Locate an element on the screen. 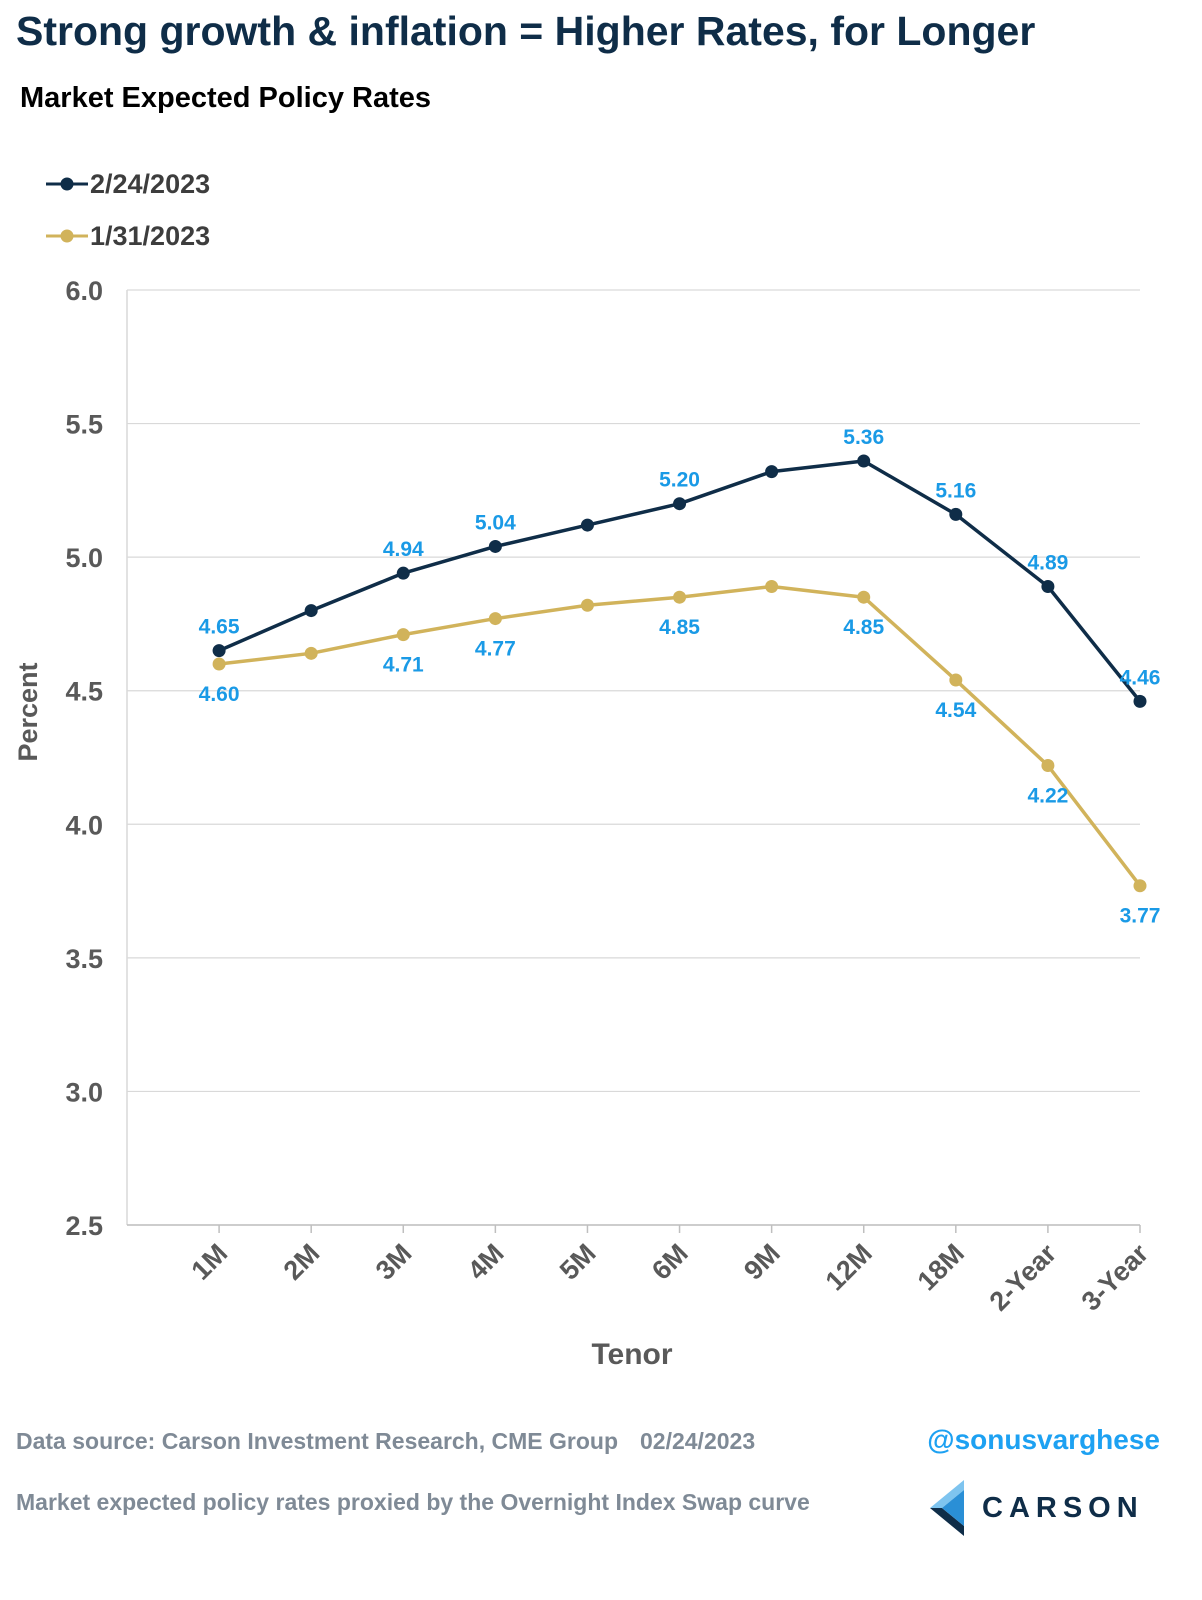  data-label: 5.20 is located at coordinates (679, 480).